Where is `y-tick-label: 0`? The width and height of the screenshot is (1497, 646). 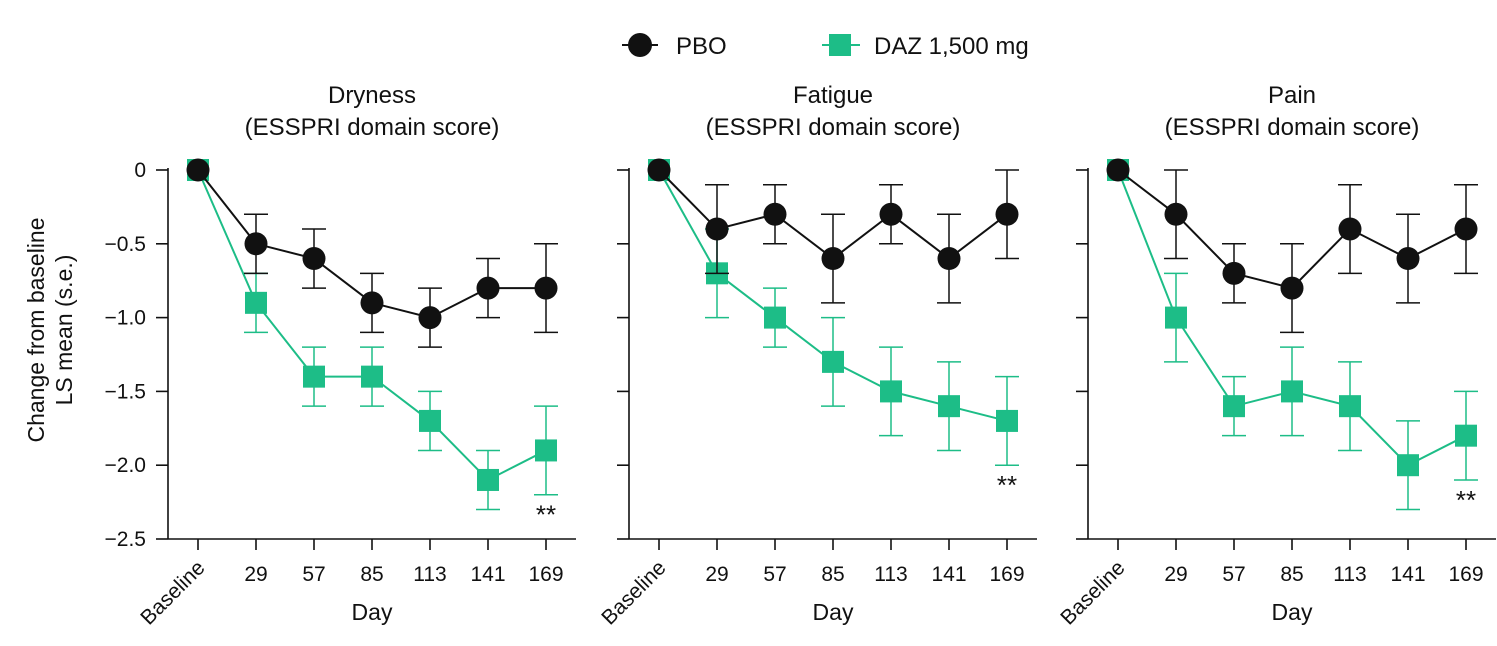 y-tick-label: 0 is located at coordinates (140, 170).